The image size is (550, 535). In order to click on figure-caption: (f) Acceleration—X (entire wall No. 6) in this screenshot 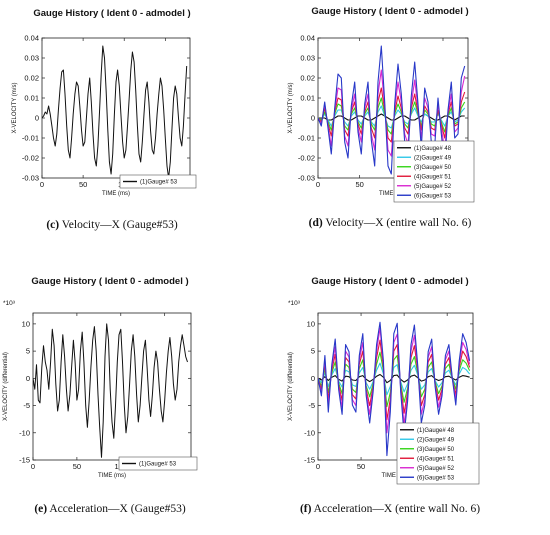, I will do `click(390, 509)`.